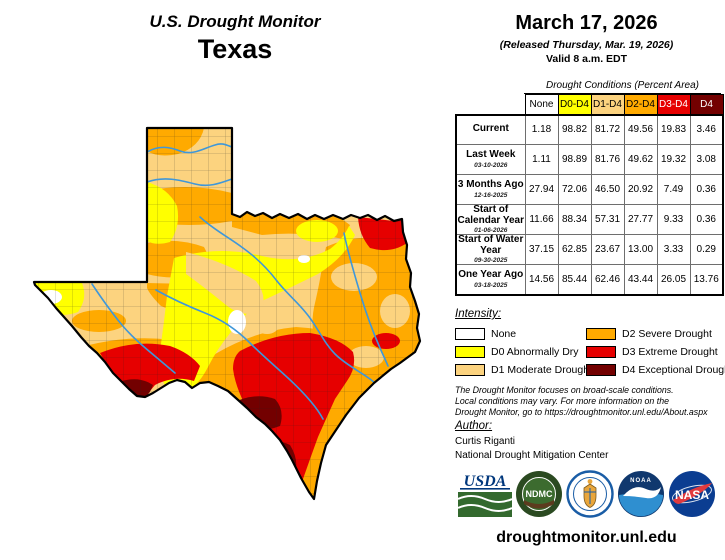  I want to click on value-cell: 20.92, so click(640, 189).